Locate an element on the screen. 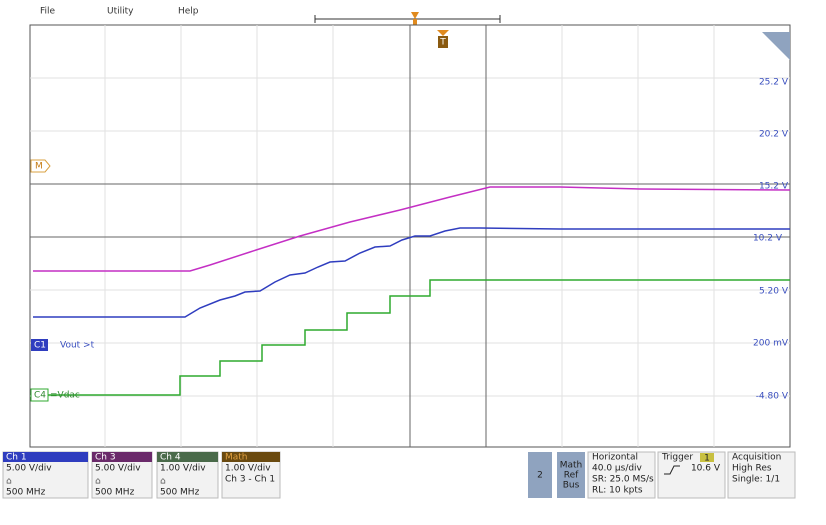  channel-box: Ch 3 5.00 V/div 500 MHz is located at coordinates (122, 475).